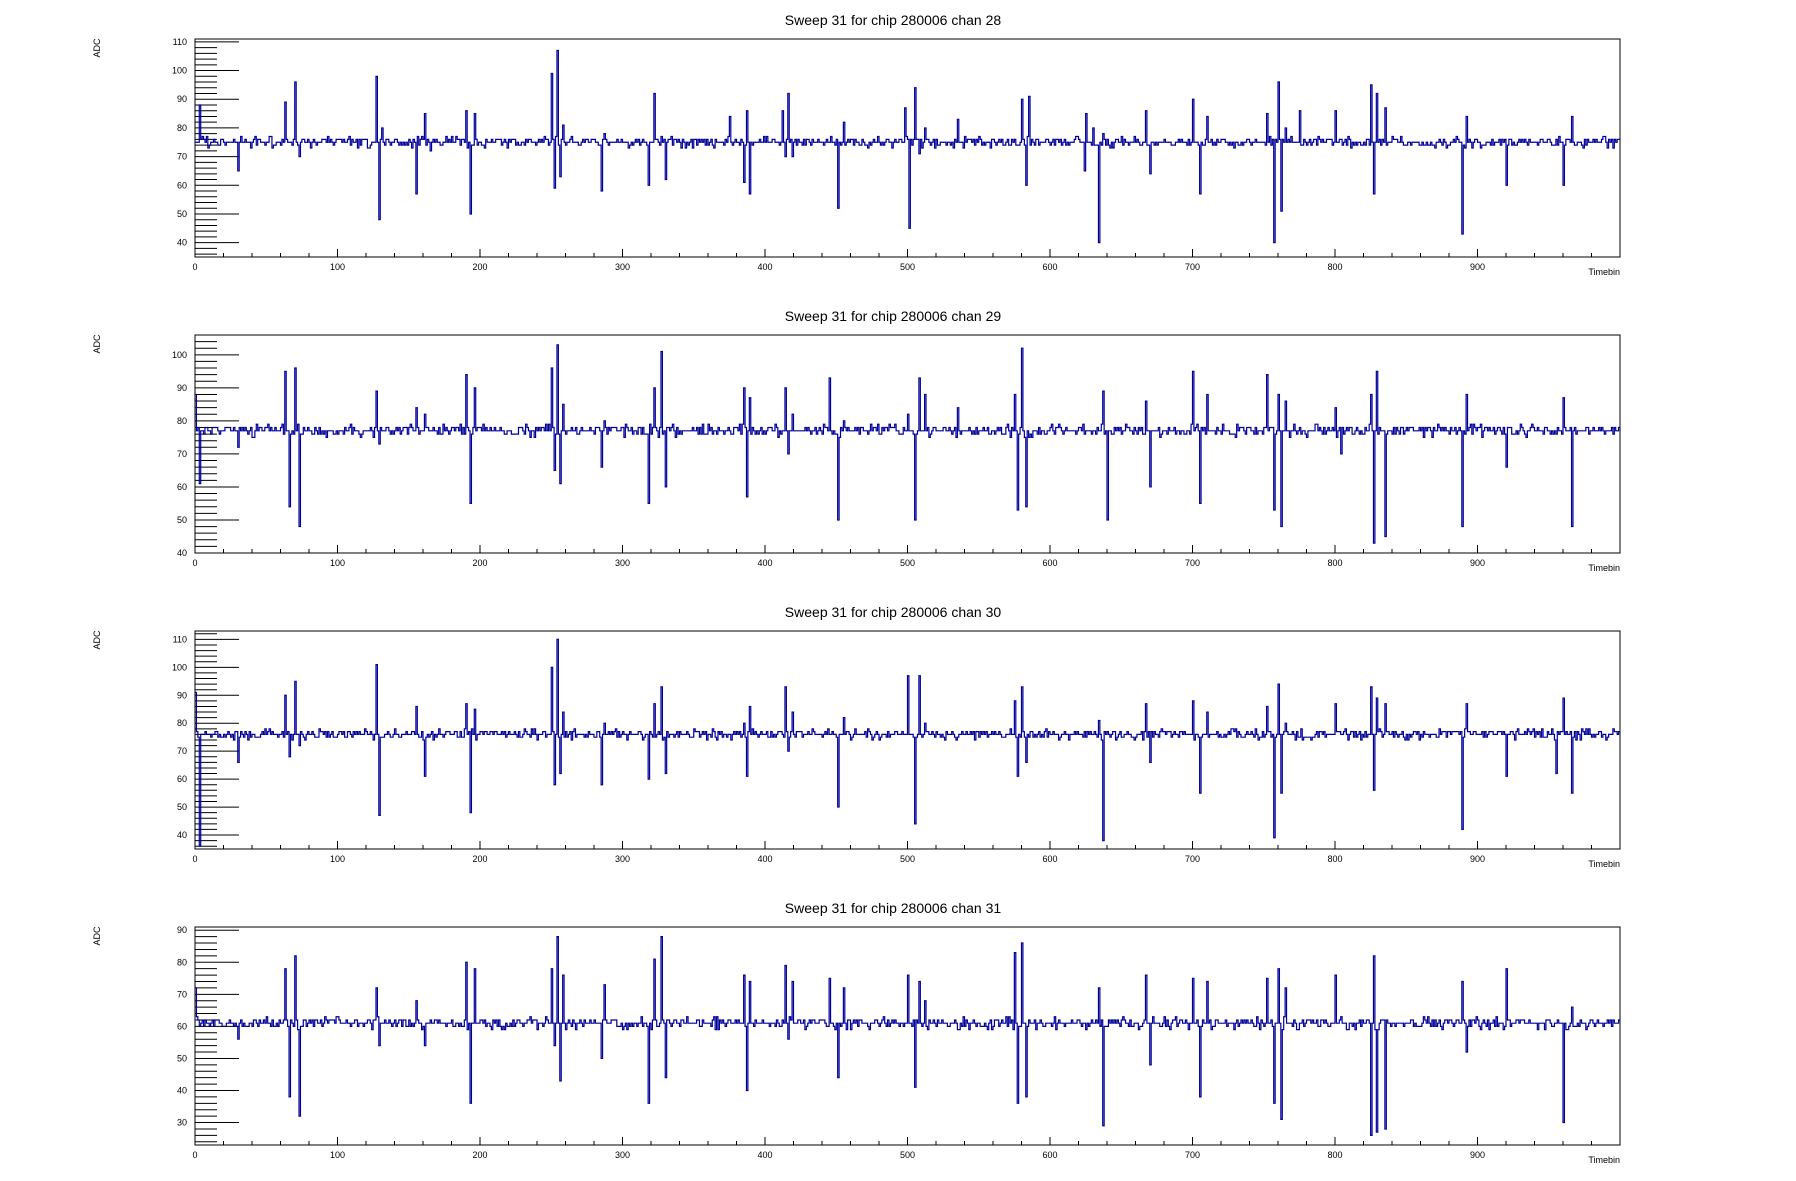 This screenshot has height=1181, width=1796. I want to click on chart-title: Sweep 31 for chip 280006 chan 30, so click(893, 612).